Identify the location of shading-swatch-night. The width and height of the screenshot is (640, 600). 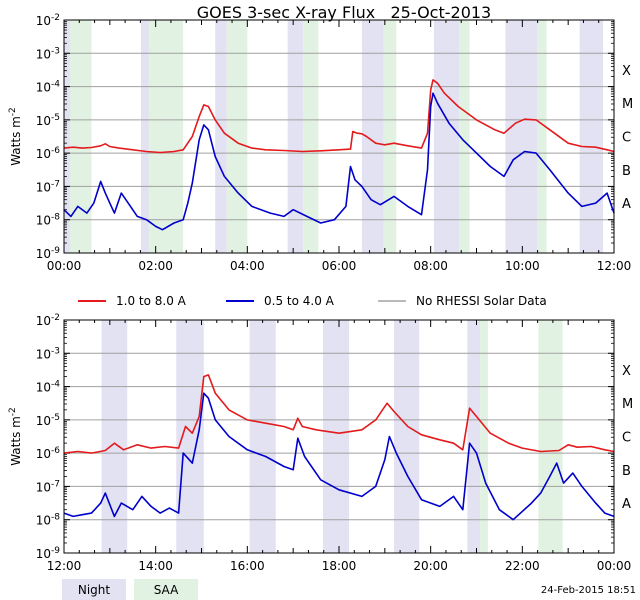
(94, 589).